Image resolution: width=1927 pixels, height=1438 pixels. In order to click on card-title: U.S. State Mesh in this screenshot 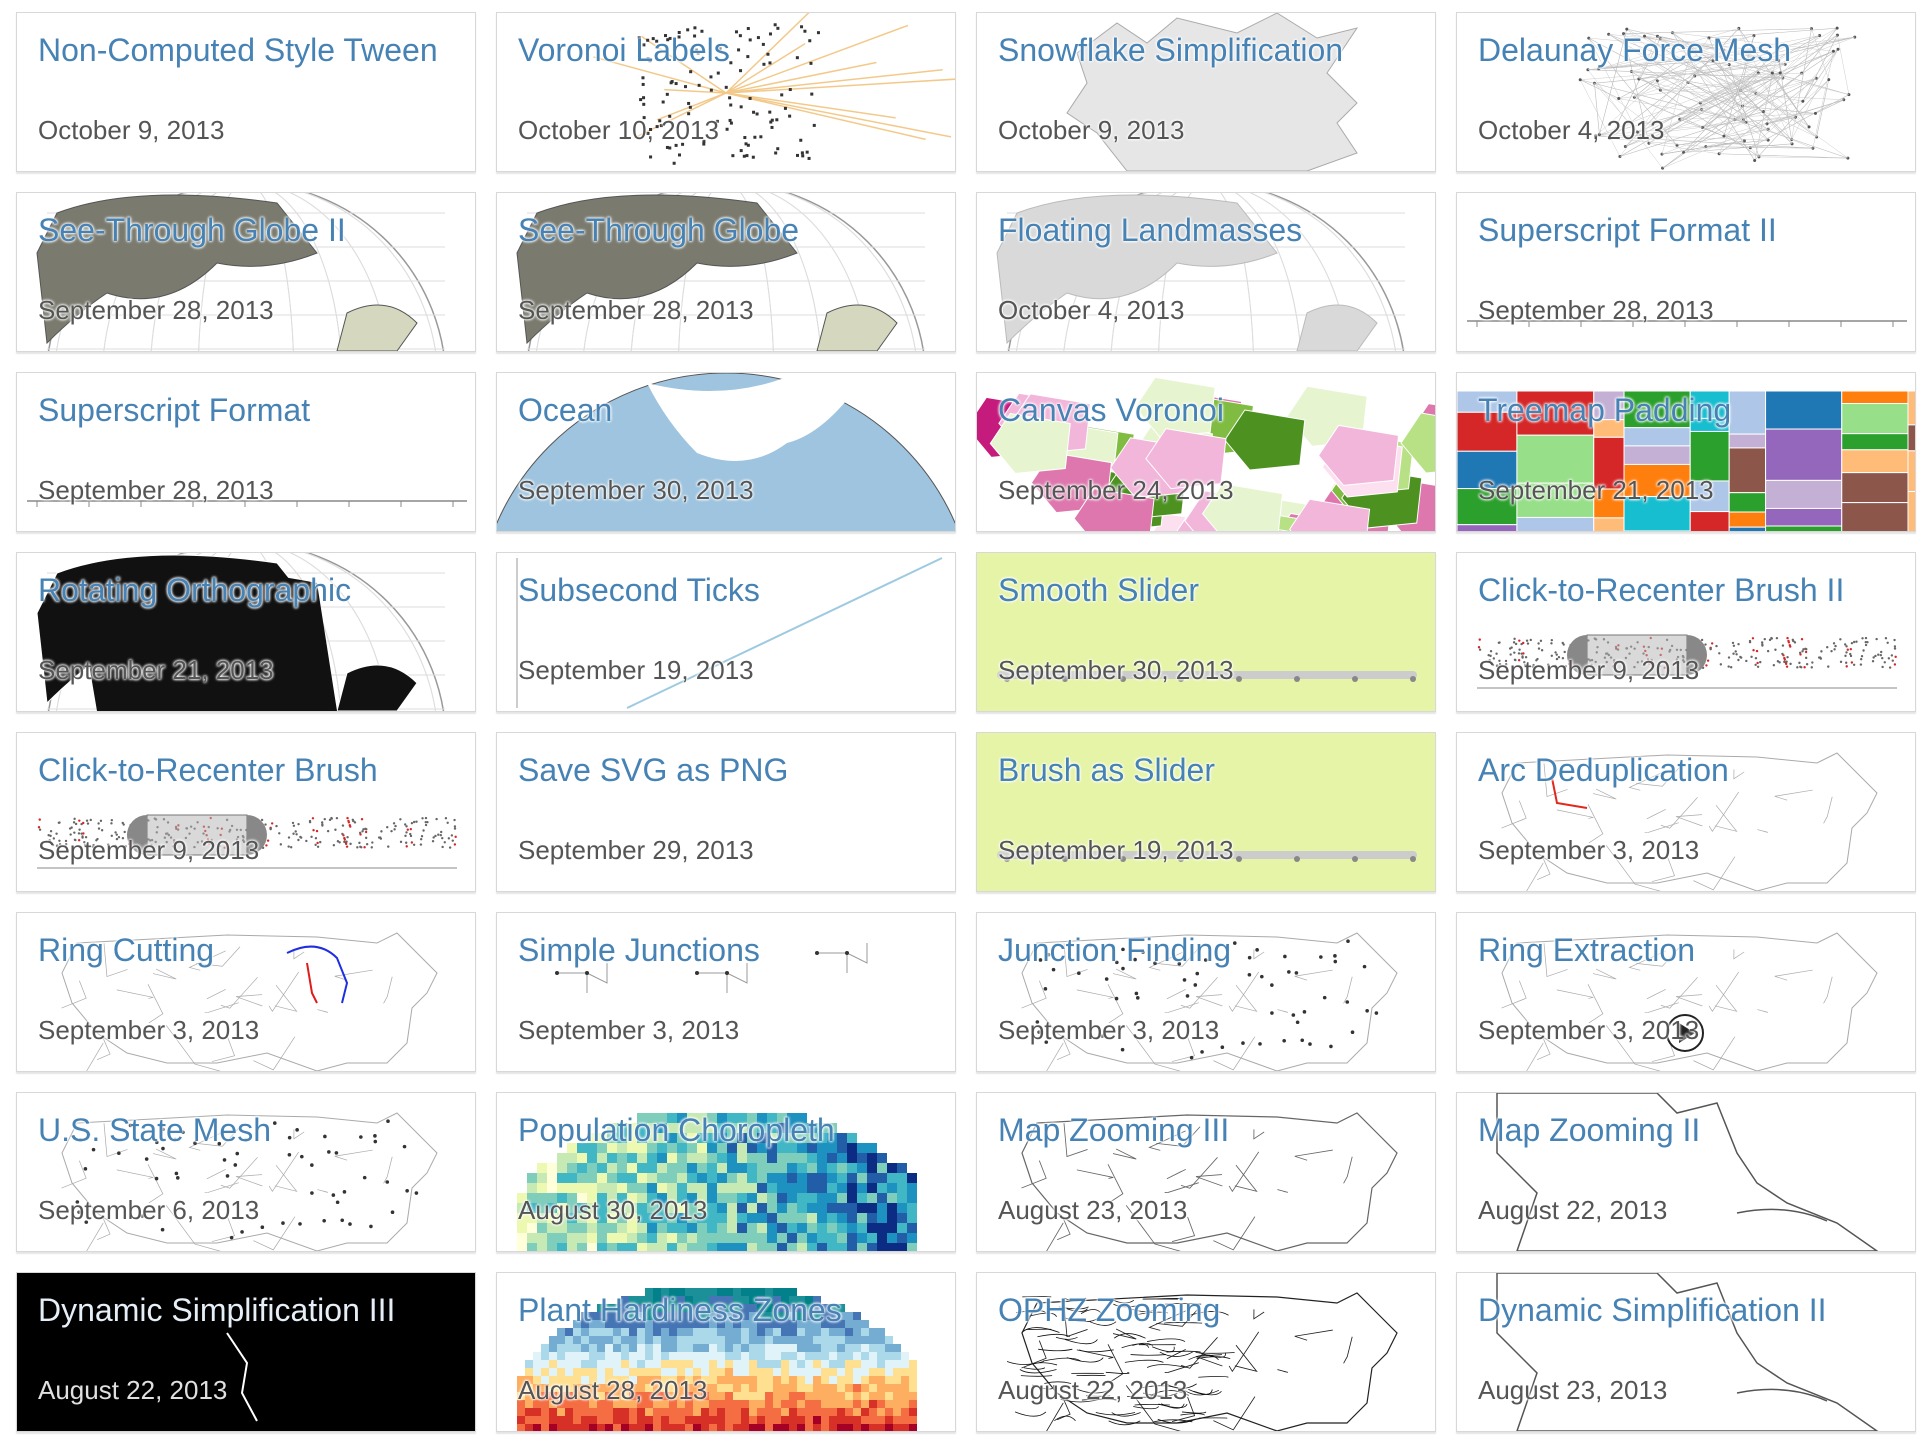, I will do `click(154, 1130)`.